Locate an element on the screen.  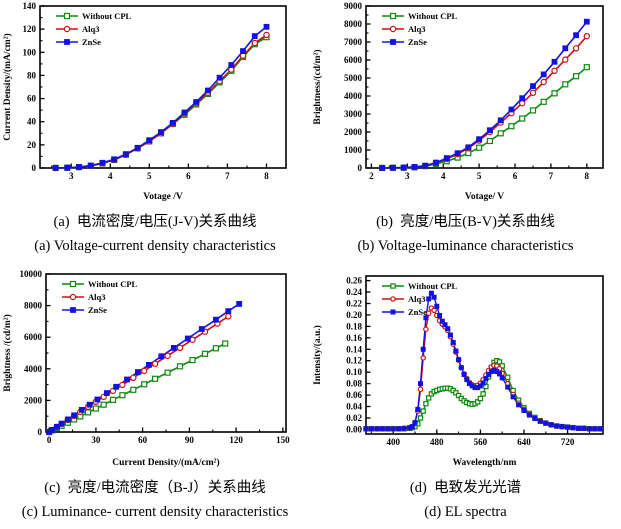
svg-text: 40 is located at coordinates (32, 122).